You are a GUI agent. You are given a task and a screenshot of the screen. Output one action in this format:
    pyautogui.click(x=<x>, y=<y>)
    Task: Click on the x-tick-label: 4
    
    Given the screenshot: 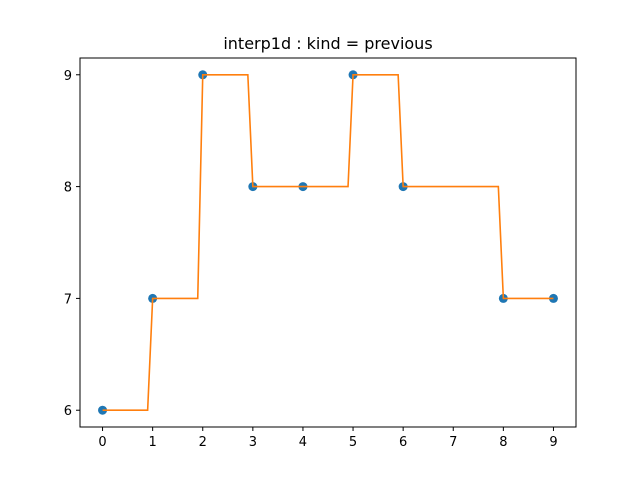 What is the action you would take?
    pyautogui.click(x=303, y=442)
    